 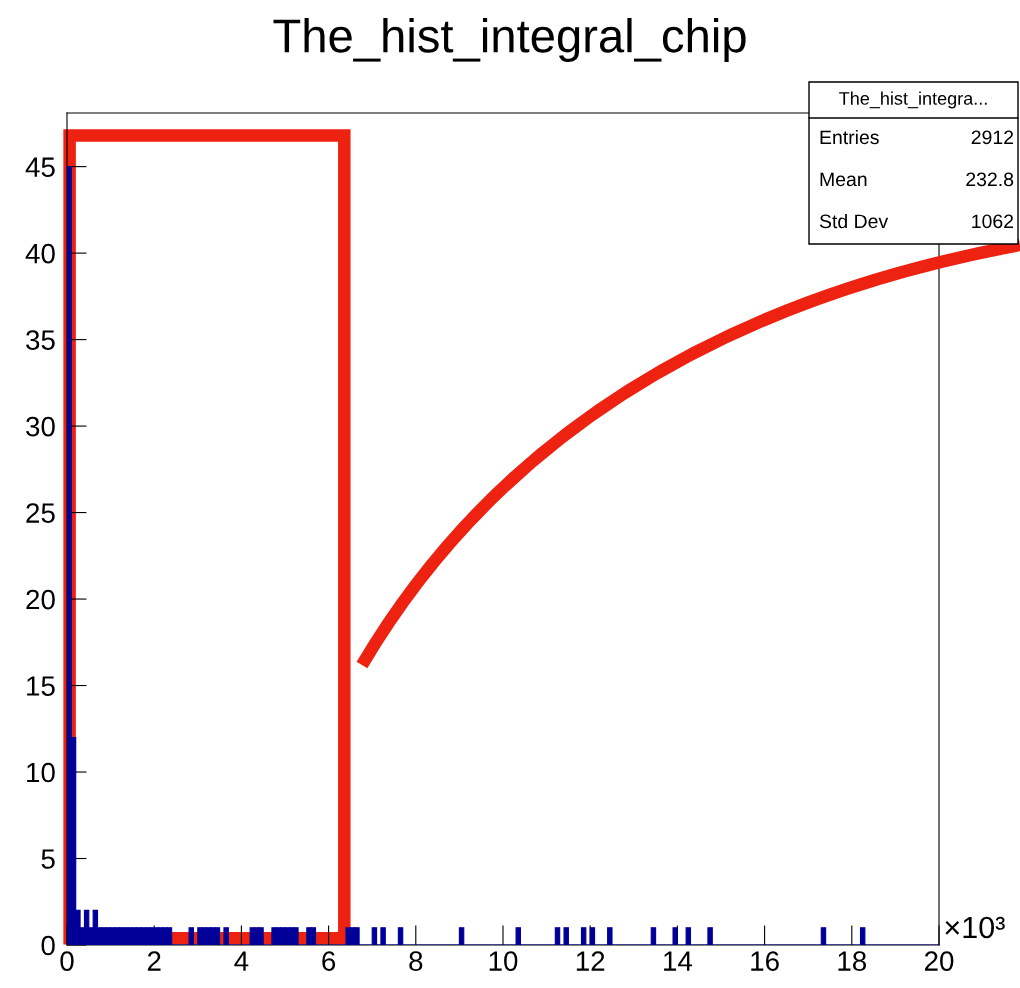 I want to click on y-tick-label: 40, so click(x=40, y=253).